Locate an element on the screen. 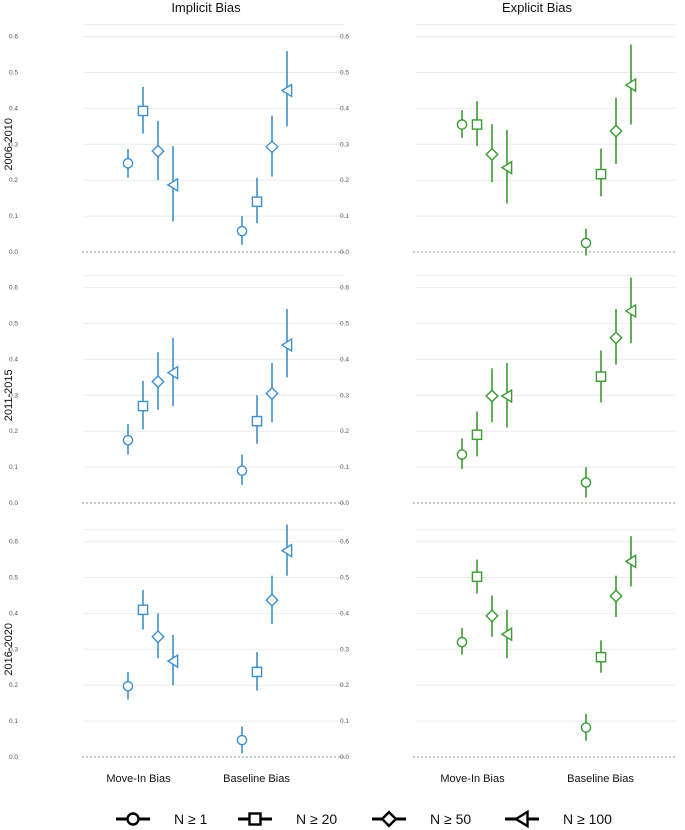  column-titles: Implicit Bias Explicit Bias is located at coordinates (371, 7).